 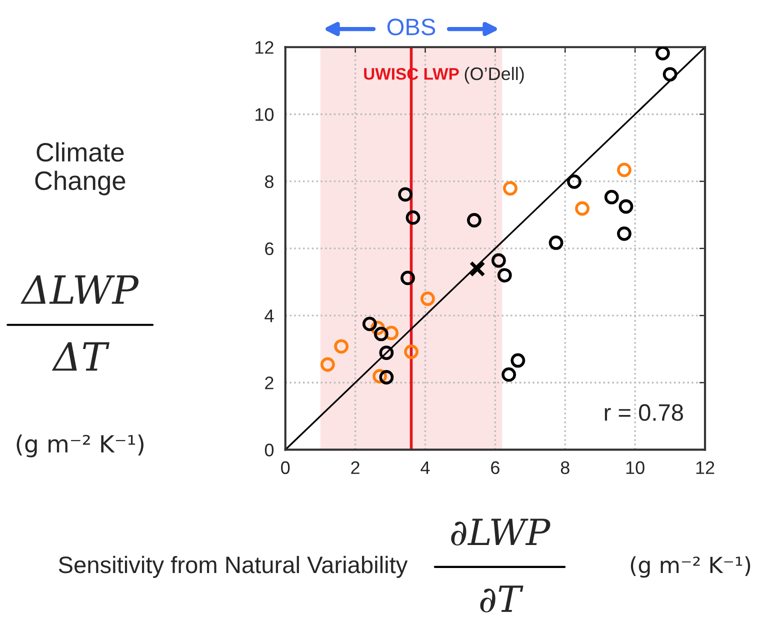 I want to click on x-tick-label: 10, so click(x=635, y=467).